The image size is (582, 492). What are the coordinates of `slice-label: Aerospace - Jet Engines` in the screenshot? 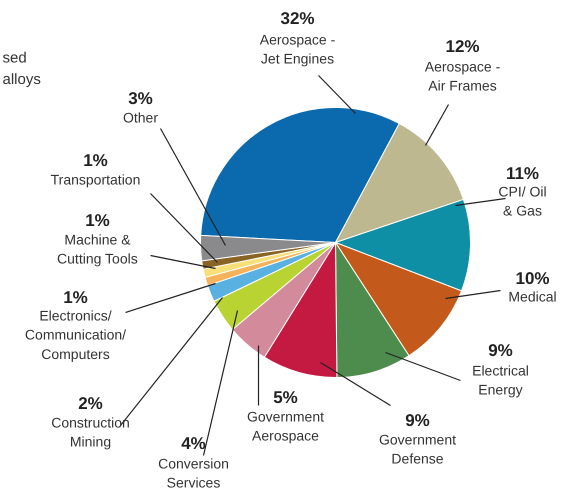 It's located at (298, 49).